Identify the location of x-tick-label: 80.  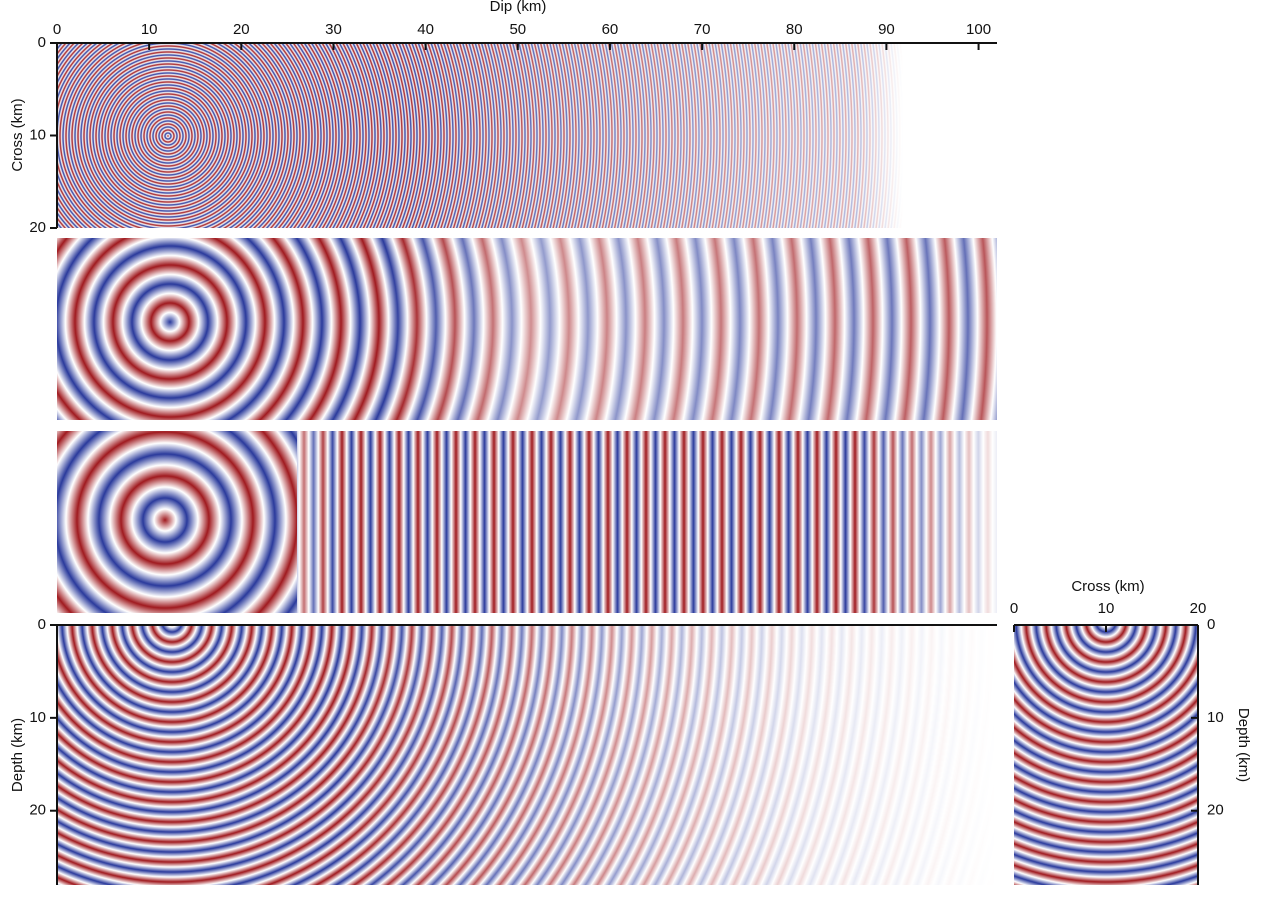
(794, 29).